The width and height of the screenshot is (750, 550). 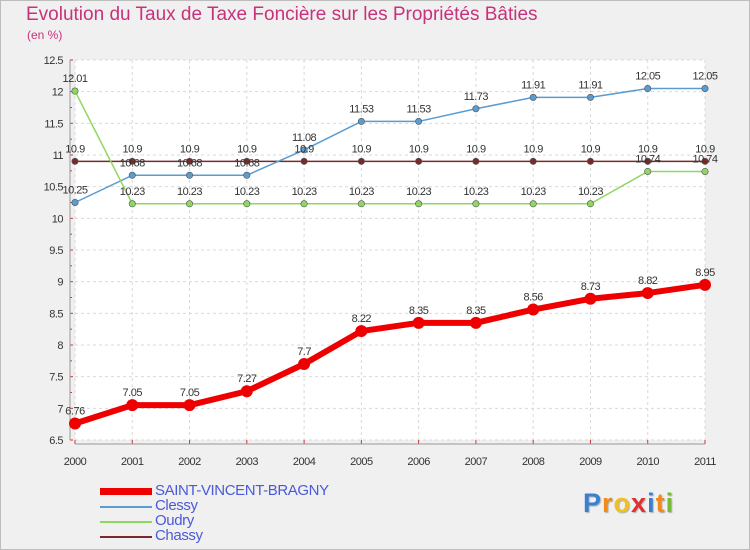 I want to click on legend-item-oudry: Oudry, so click(x=250, y=520).